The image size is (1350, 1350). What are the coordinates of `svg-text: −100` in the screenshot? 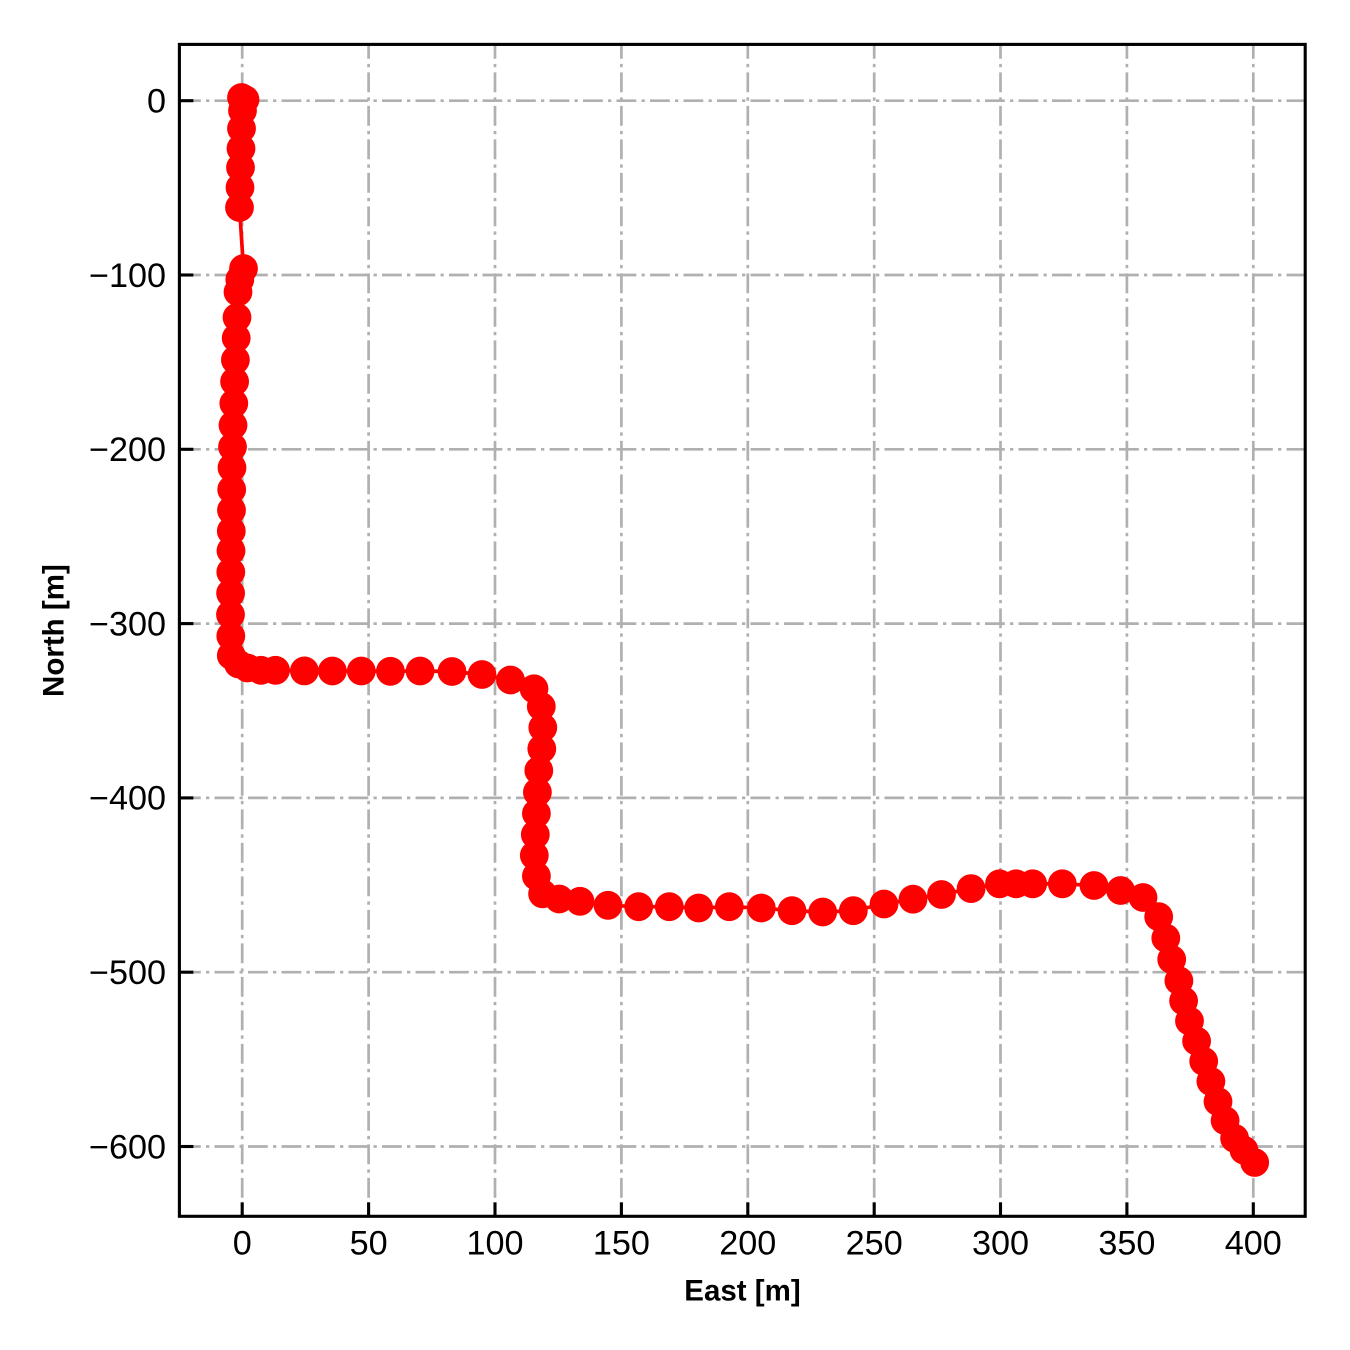 It's located at (127, 276).